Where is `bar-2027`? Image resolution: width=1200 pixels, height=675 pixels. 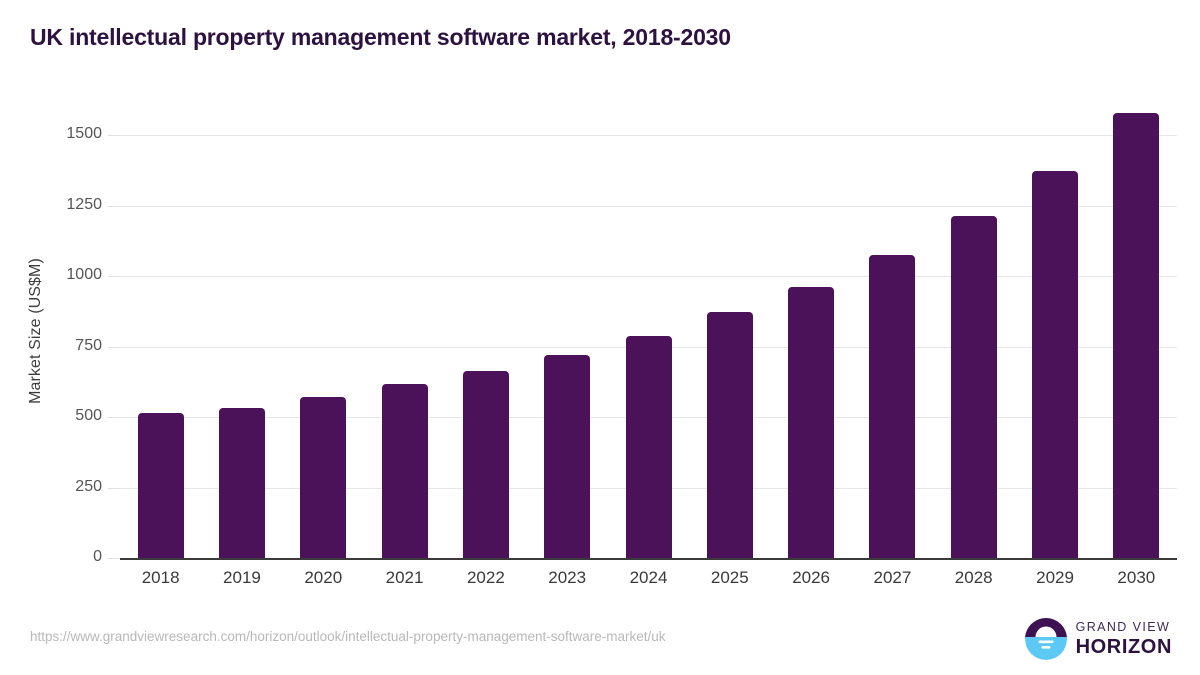 bar-2027 is located at coordinates (892, 406).